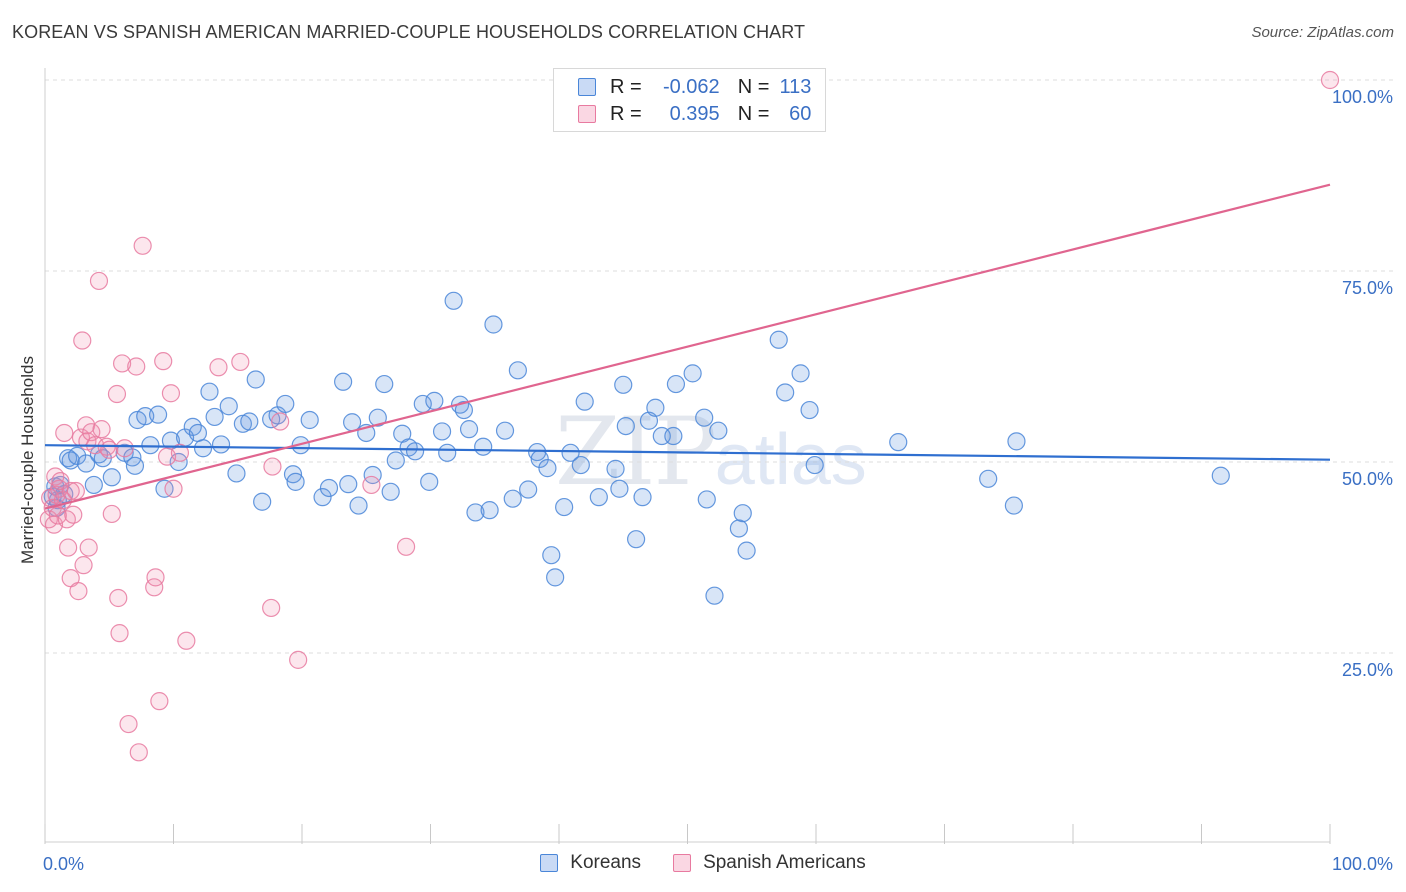 Image resolution: width=1406 pixels, height=892 pixels. Describe the element at coordinates (694, 114) in the screenshot. I see `legend-row-spanish-americans: R = 0.395 N = 60` at that location.